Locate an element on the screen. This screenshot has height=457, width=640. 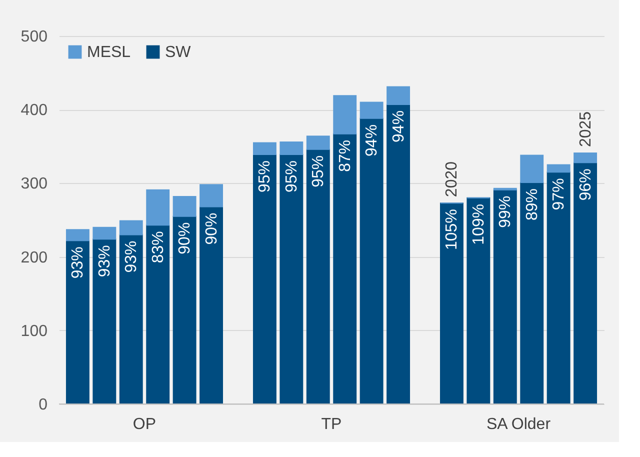
annotation: 89% is located at coordinates (532, 204).